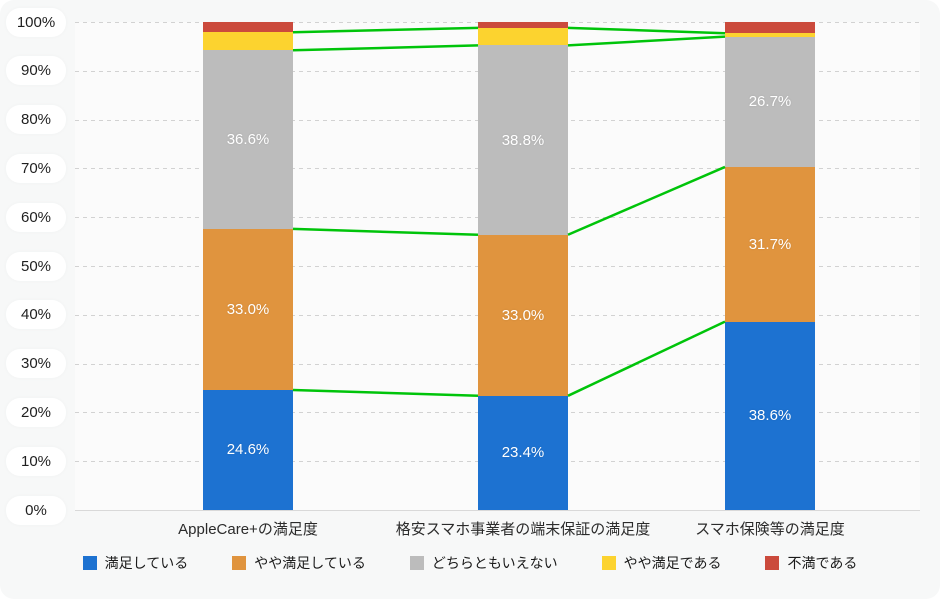 Image resolution: width=940 pixels, height=599 pixels. What do you see at coordinates (248, 529) in the screenshot?
I see `x-axis-label: AppleCare+の満足度` at bounding box center [248, 529].